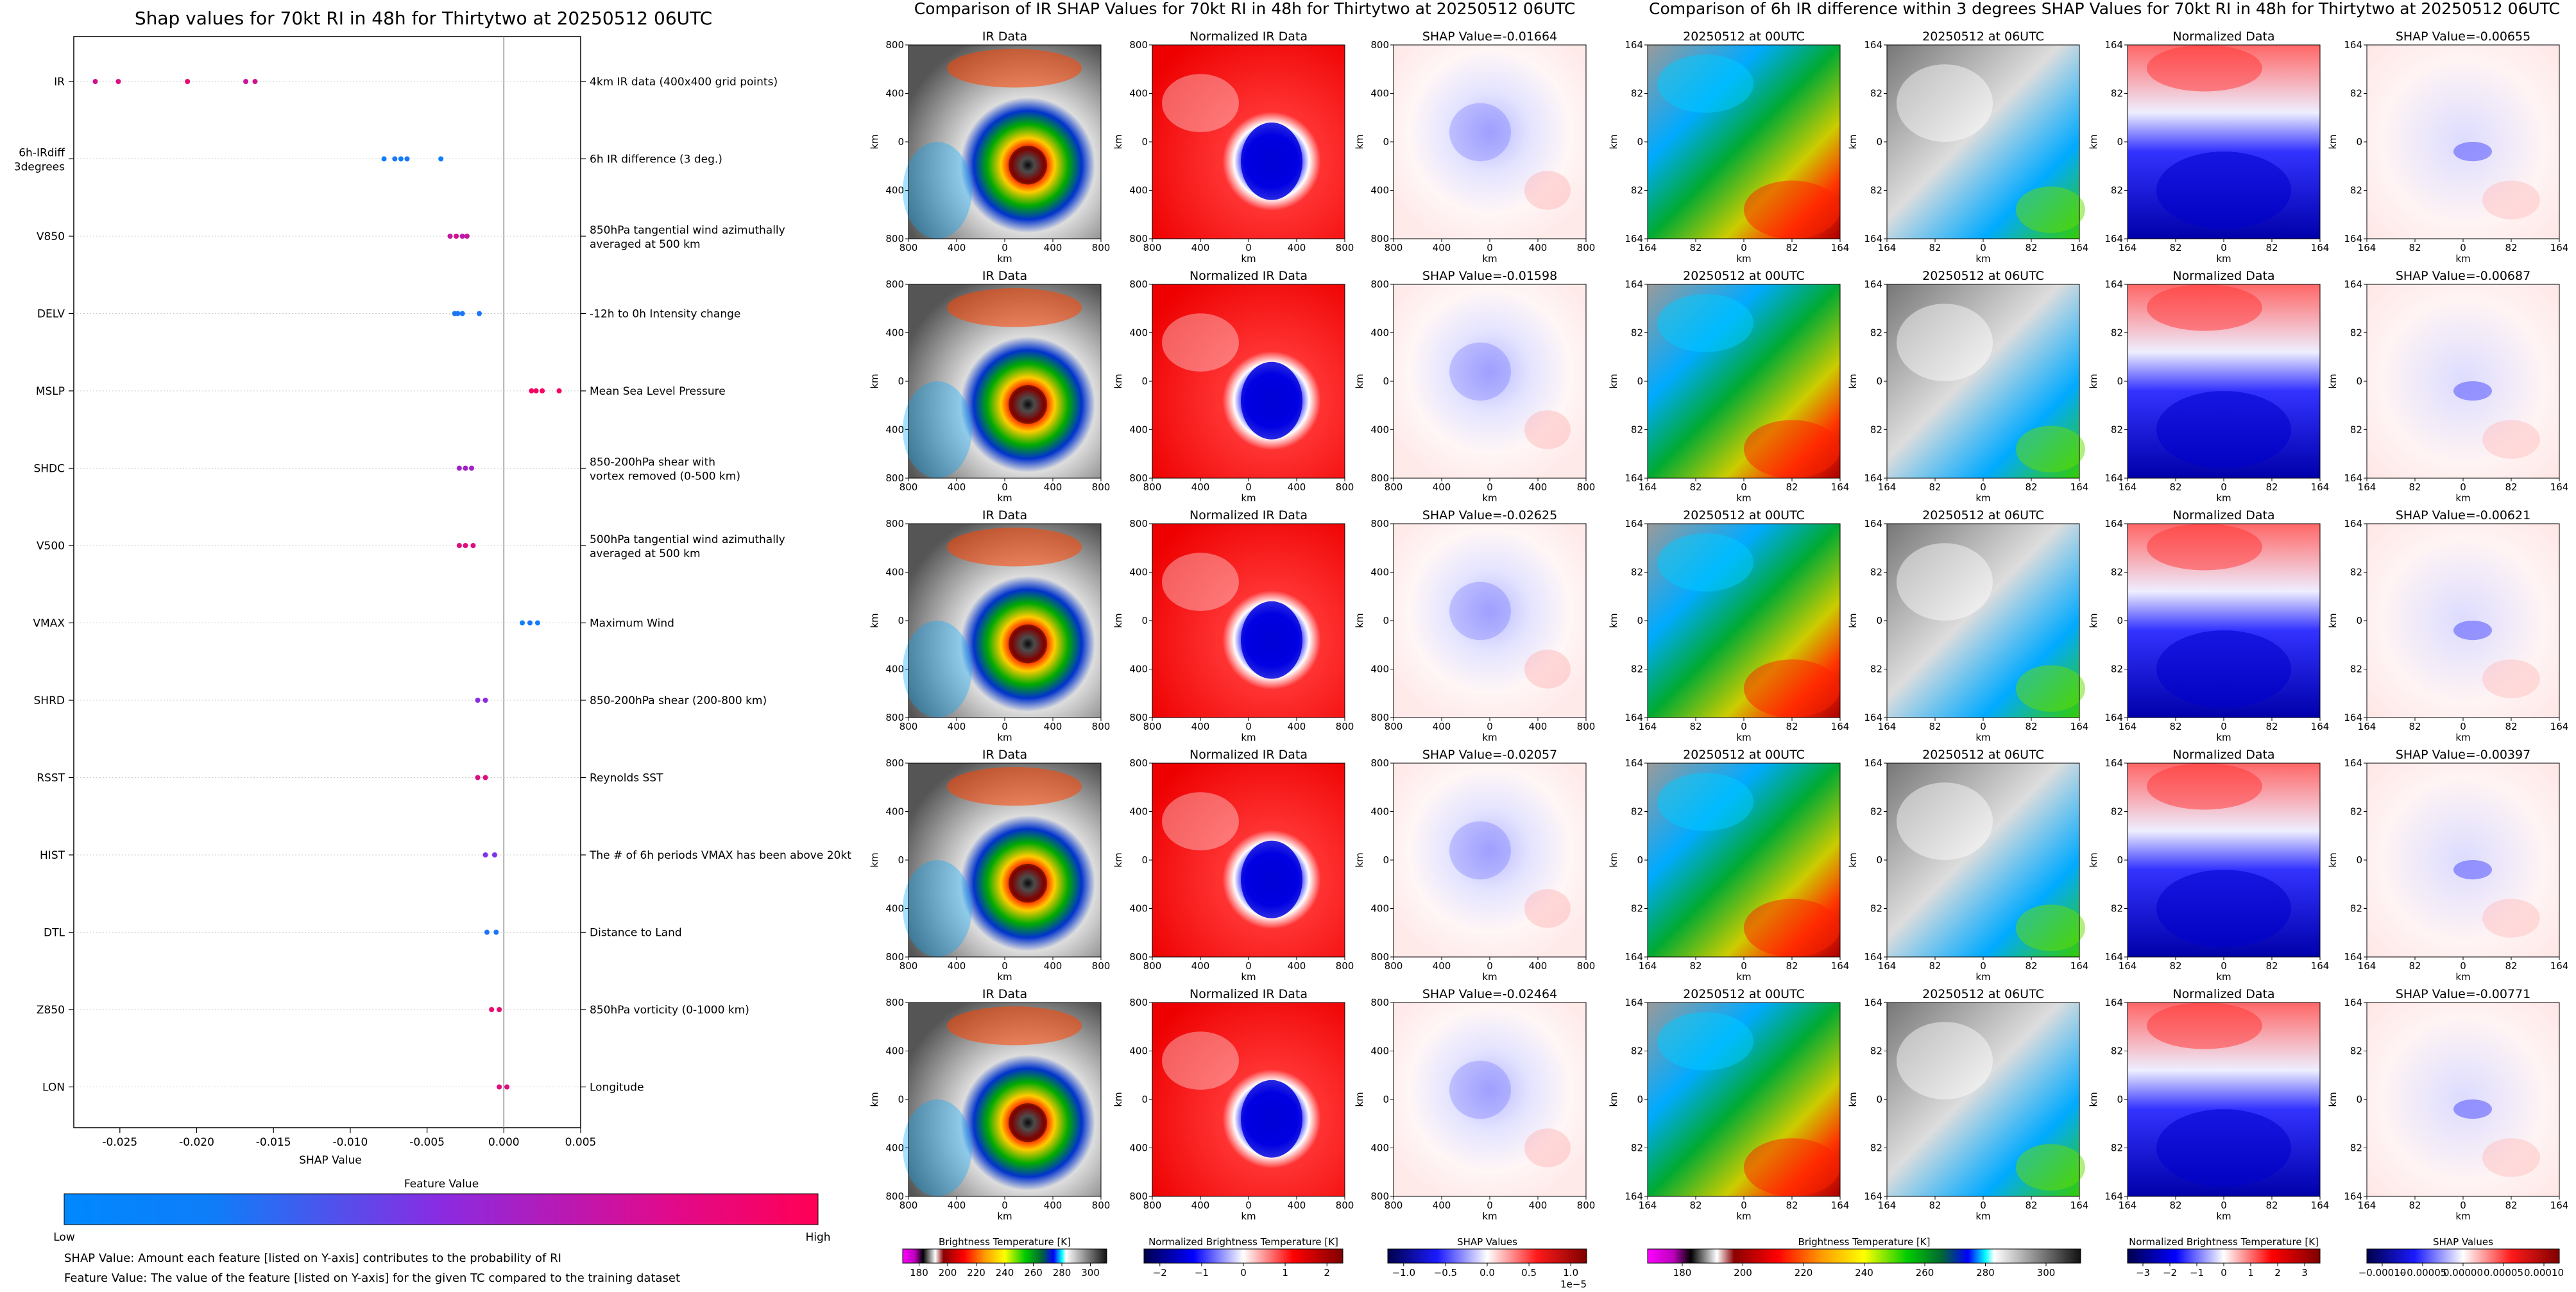 The width and height of the screenshot is (2576, 1292). What do you see at coordinates (119, 1142) in the screenshot?
I see `x-tick-label: -0.025` at bounding box center [119, 1142].